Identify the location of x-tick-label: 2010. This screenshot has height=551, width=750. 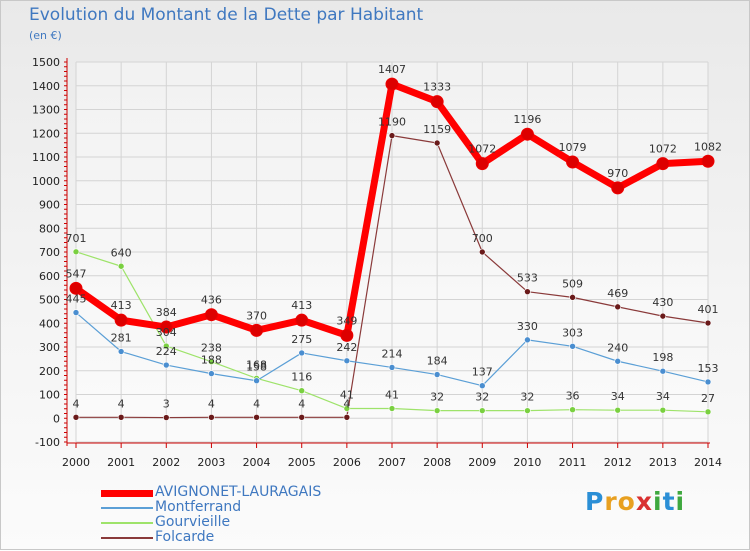
(527, 462).